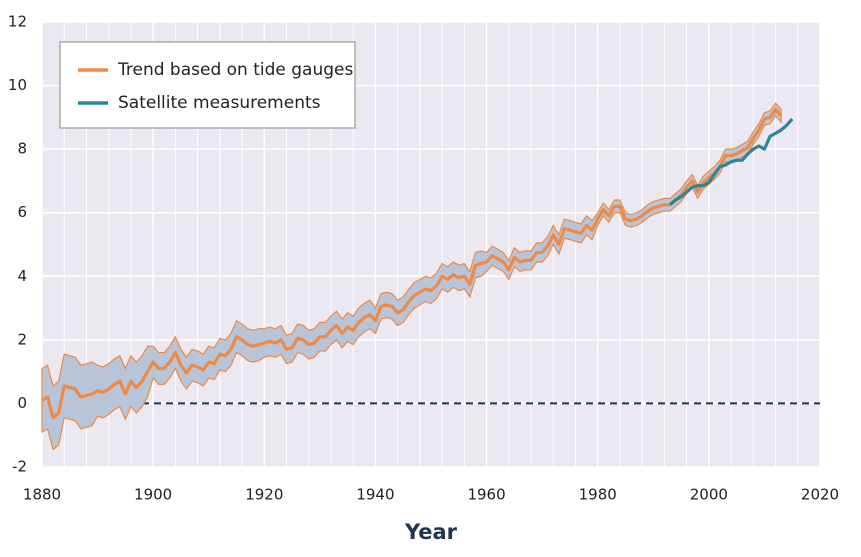 The height and width of the screenshot is (557, 861). I want to click on y-tick-label: 4, so click(22, 276).